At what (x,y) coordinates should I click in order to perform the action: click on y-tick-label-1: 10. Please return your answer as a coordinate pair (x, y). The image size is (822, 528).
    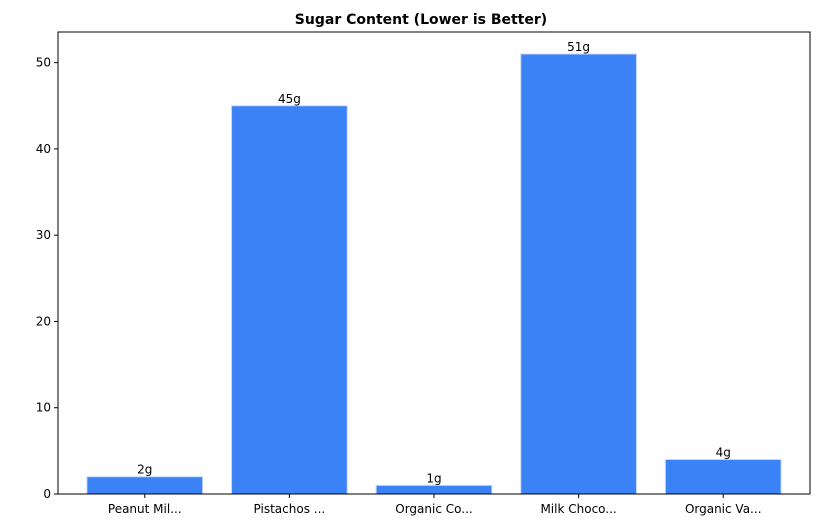
    Looking at the image, I should click on (43, 408).